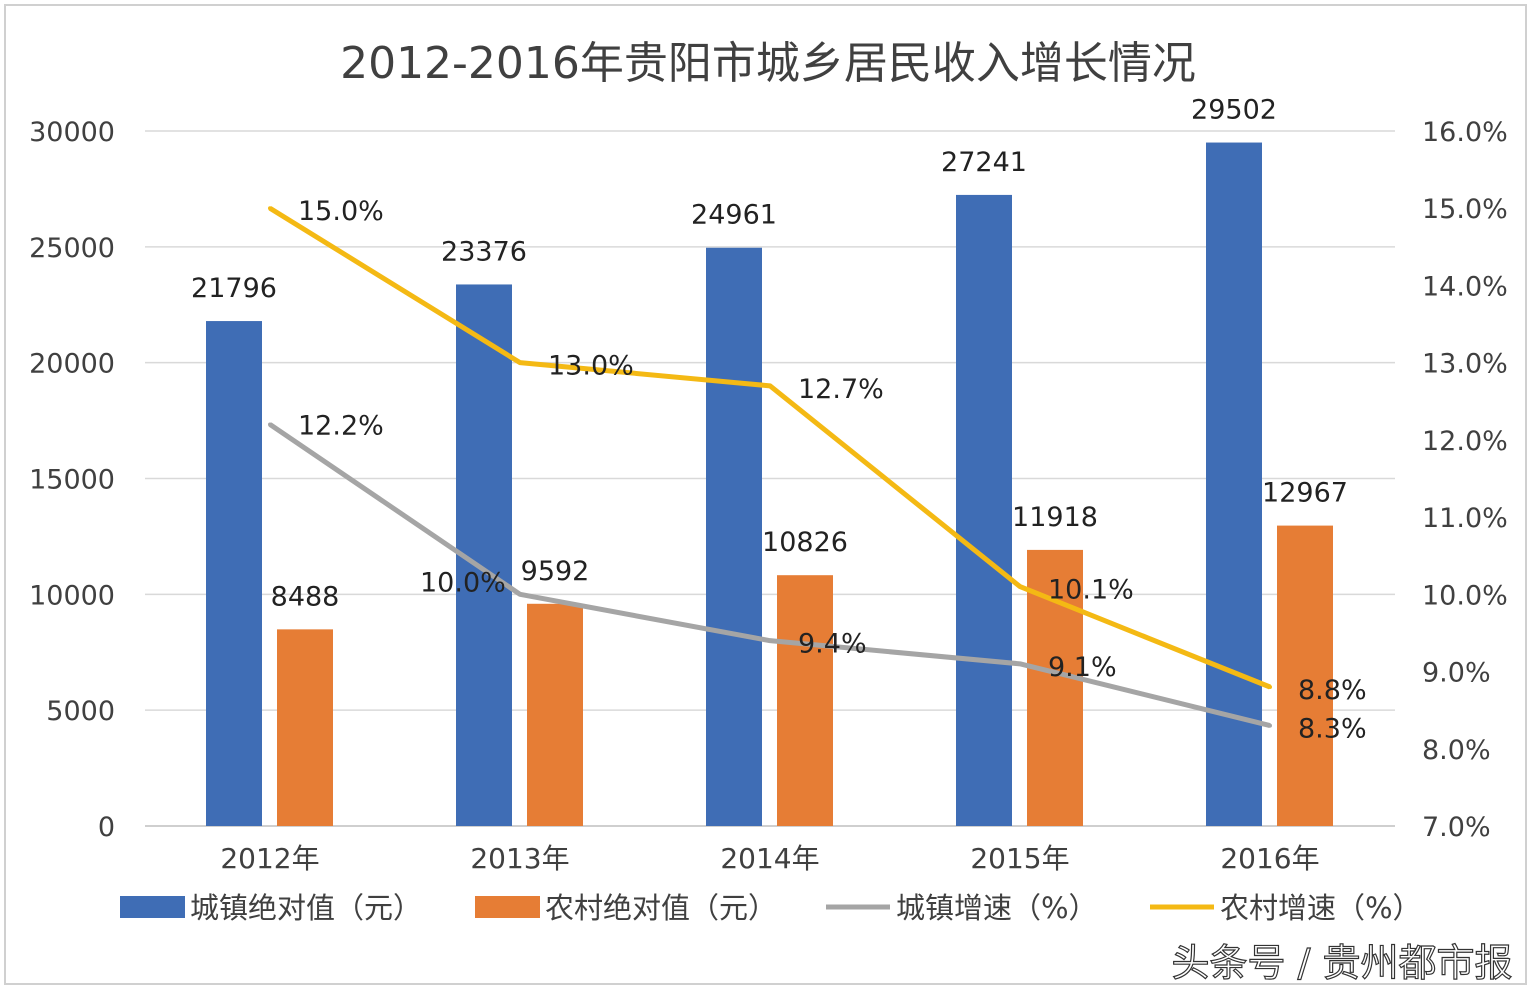  I want to click on y-right-tick-label: 15.0%, so click(1465, 209).